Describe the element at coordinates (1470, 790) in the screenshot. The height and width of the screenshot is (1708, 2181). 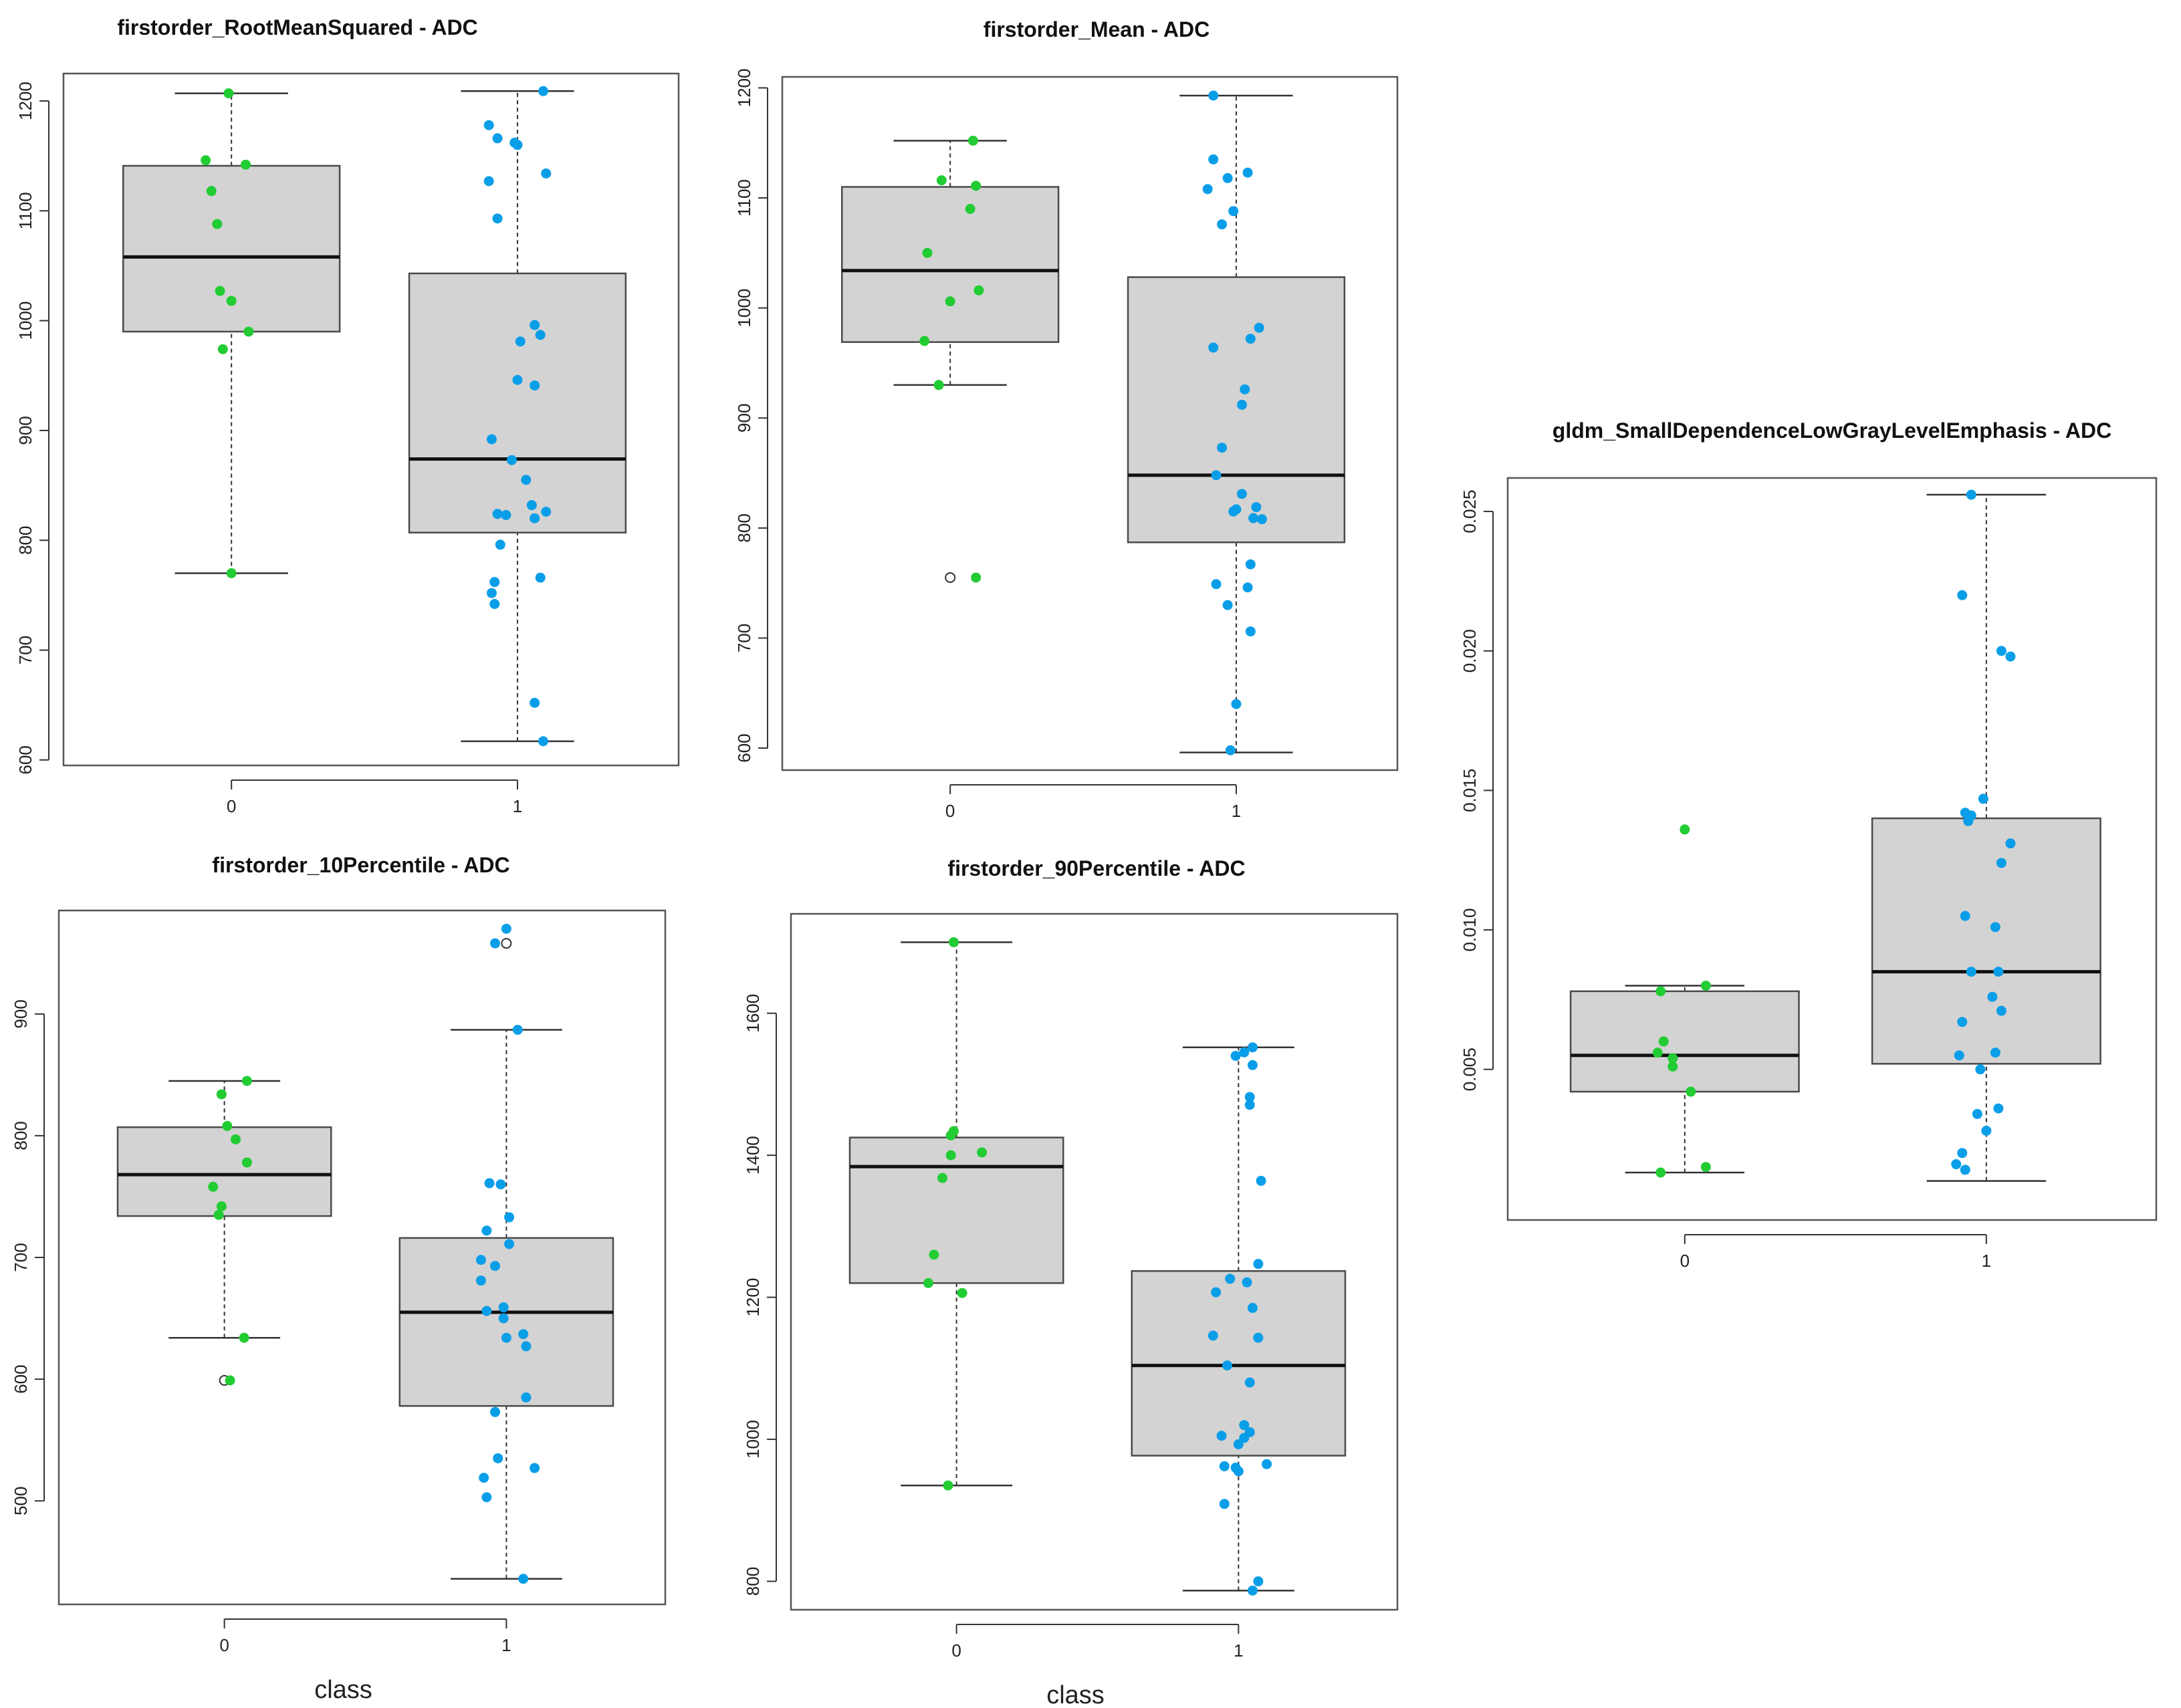
I see `y-tick-label: 0.015` at that location.